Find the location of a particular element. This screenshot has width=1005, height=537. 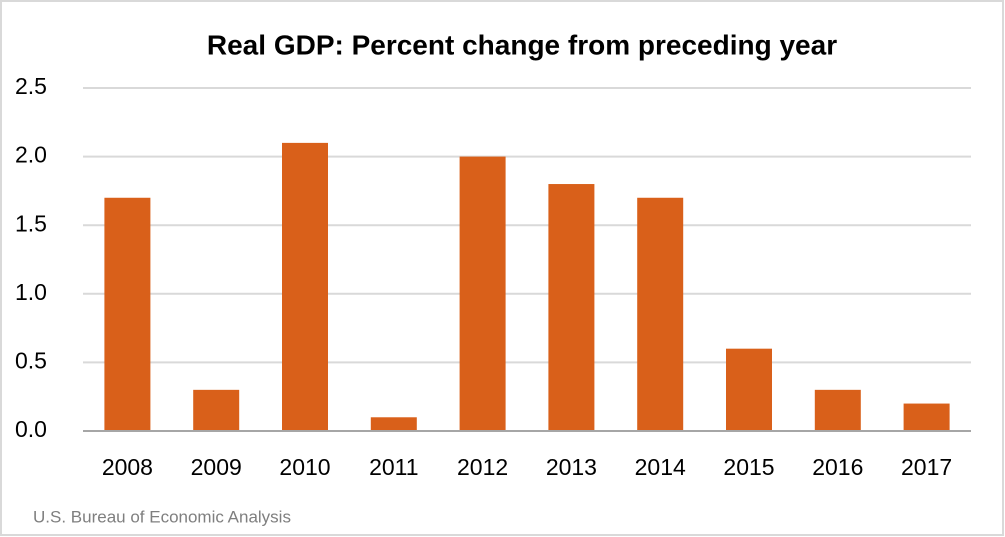

y-tick-label: 0.5 is located at coordinates (31, 360).